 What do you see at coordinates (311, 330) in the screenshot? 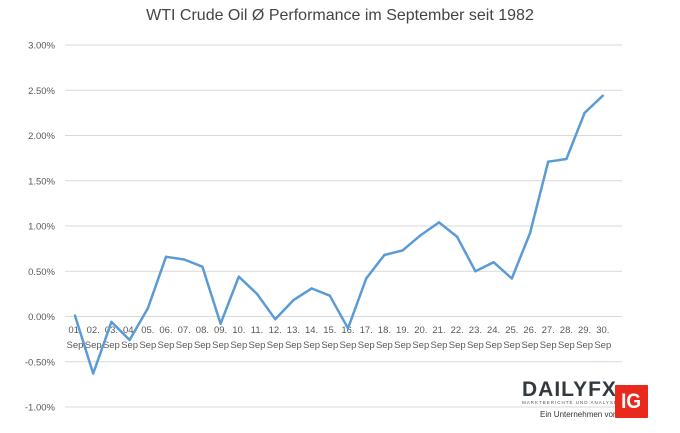
I see `x-tick-label-day: 14.` at bounding box center [311, 330].